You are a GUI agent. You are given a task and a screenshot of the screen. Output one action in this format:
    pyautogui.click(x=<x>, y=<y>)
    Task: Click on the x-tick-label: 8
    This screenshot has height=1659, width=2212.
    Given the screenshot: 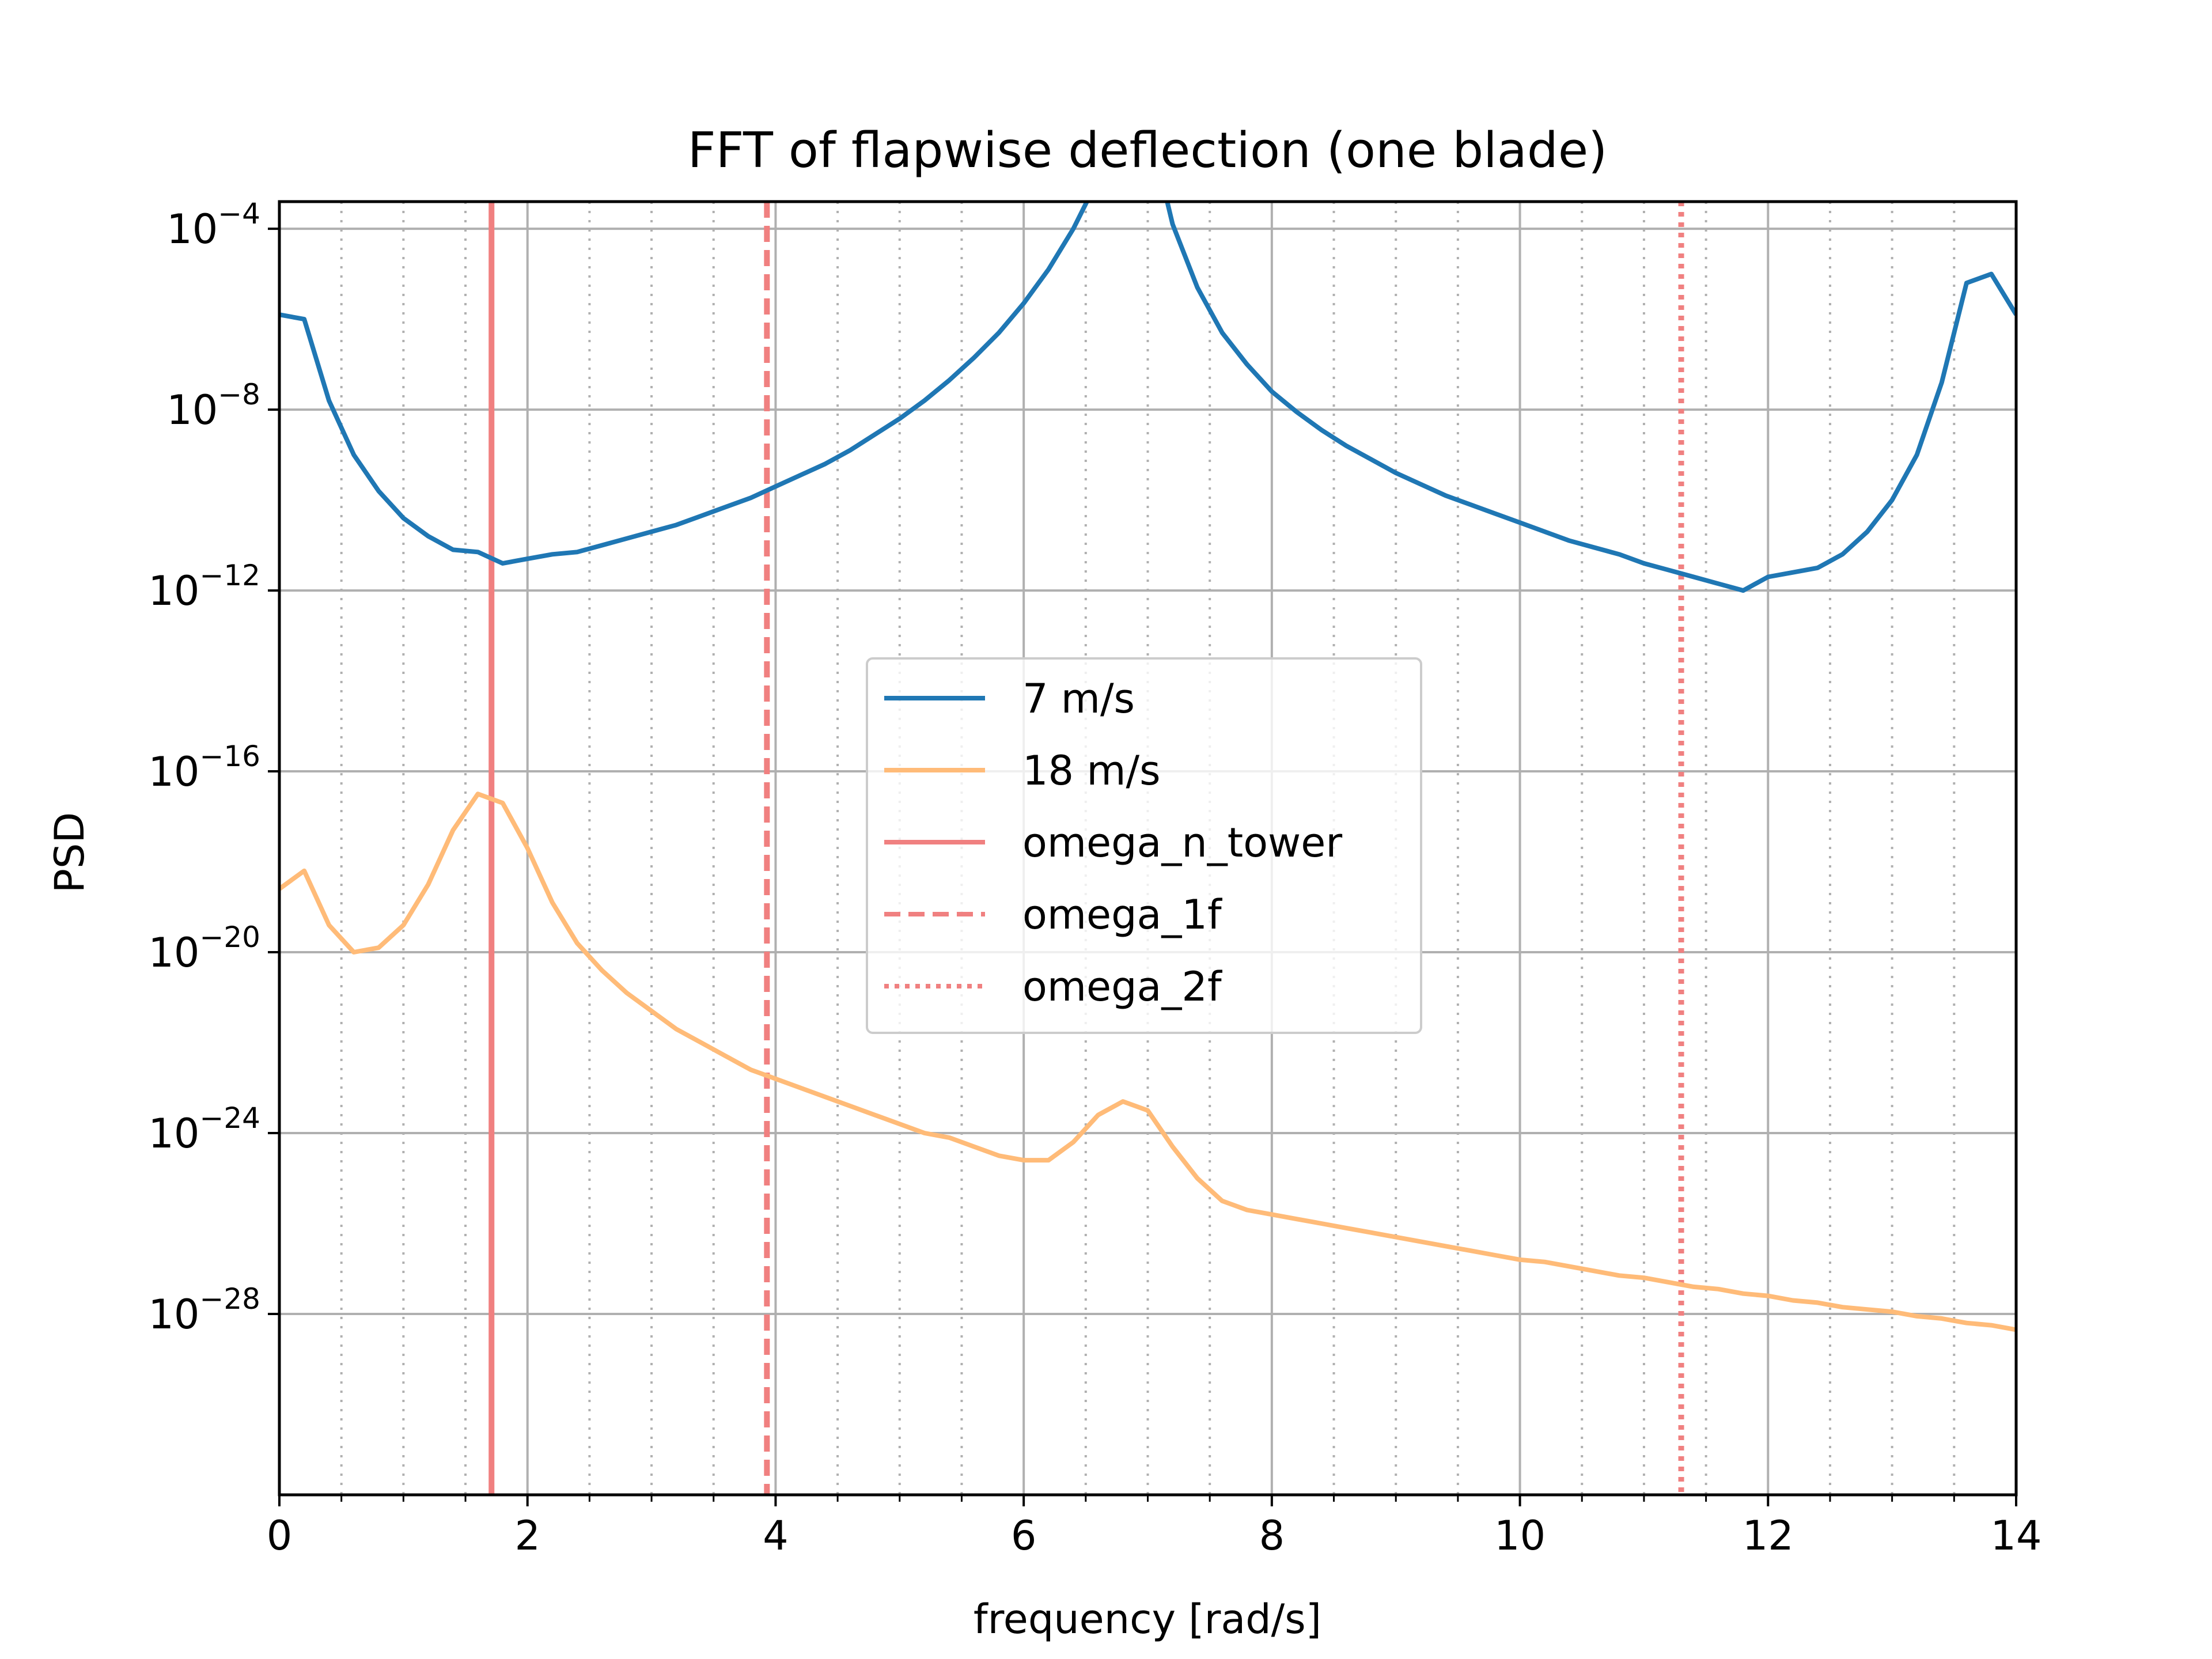 What is the action you would take?
    pyautogui.click(x=1272, y=1535)
    